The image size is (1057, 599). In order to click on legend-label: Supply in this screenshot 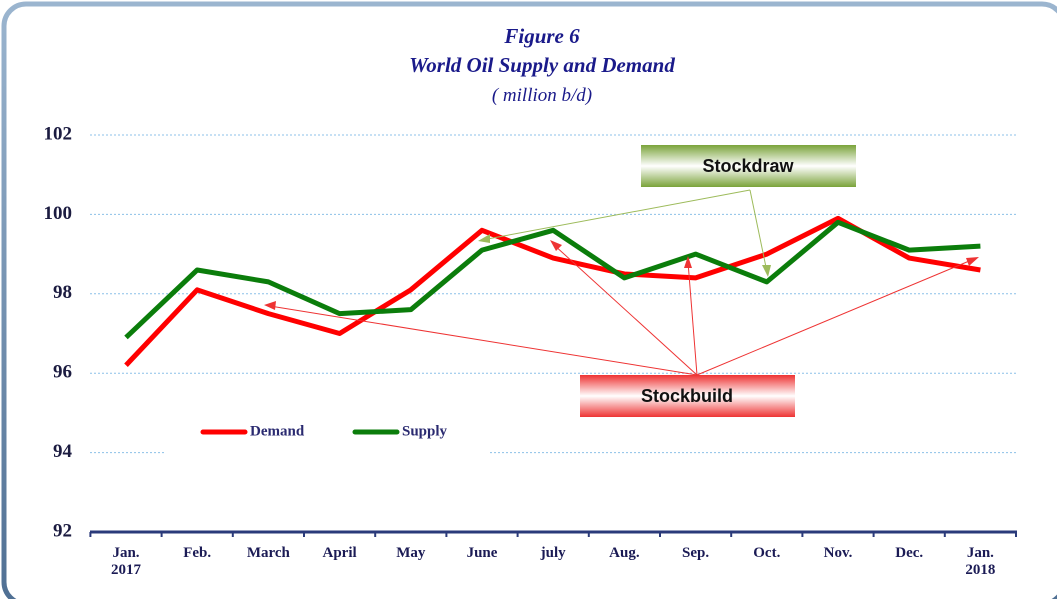, I will do `click(425, 431)`.